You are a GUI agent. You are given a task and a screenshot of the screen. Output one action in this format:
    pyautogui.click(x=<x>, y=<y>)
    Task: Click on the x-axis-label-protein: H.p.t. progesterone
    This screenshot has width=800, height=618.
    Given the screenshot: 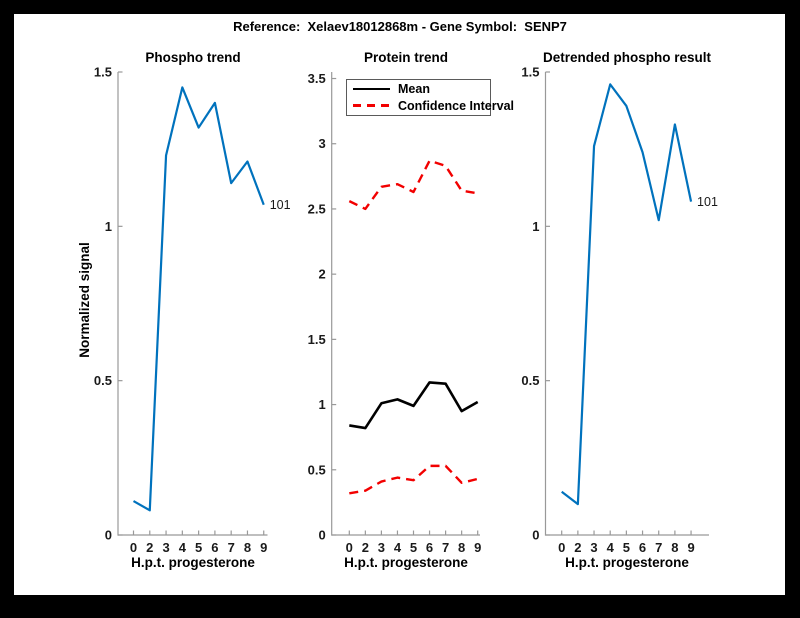 What is the action you would take?
    pyautogui.click(x=406, y=562)
    